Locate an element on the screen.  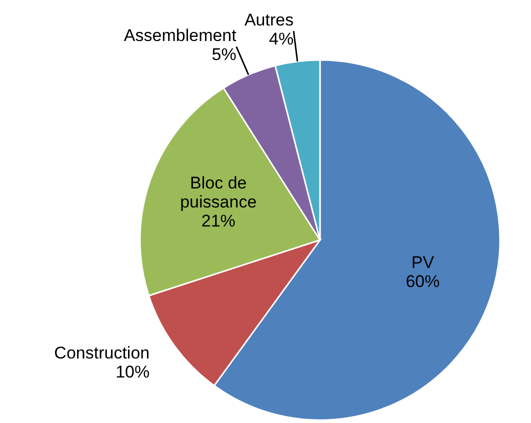
slice-label: Assemblement is located at coordinates (180, 36).